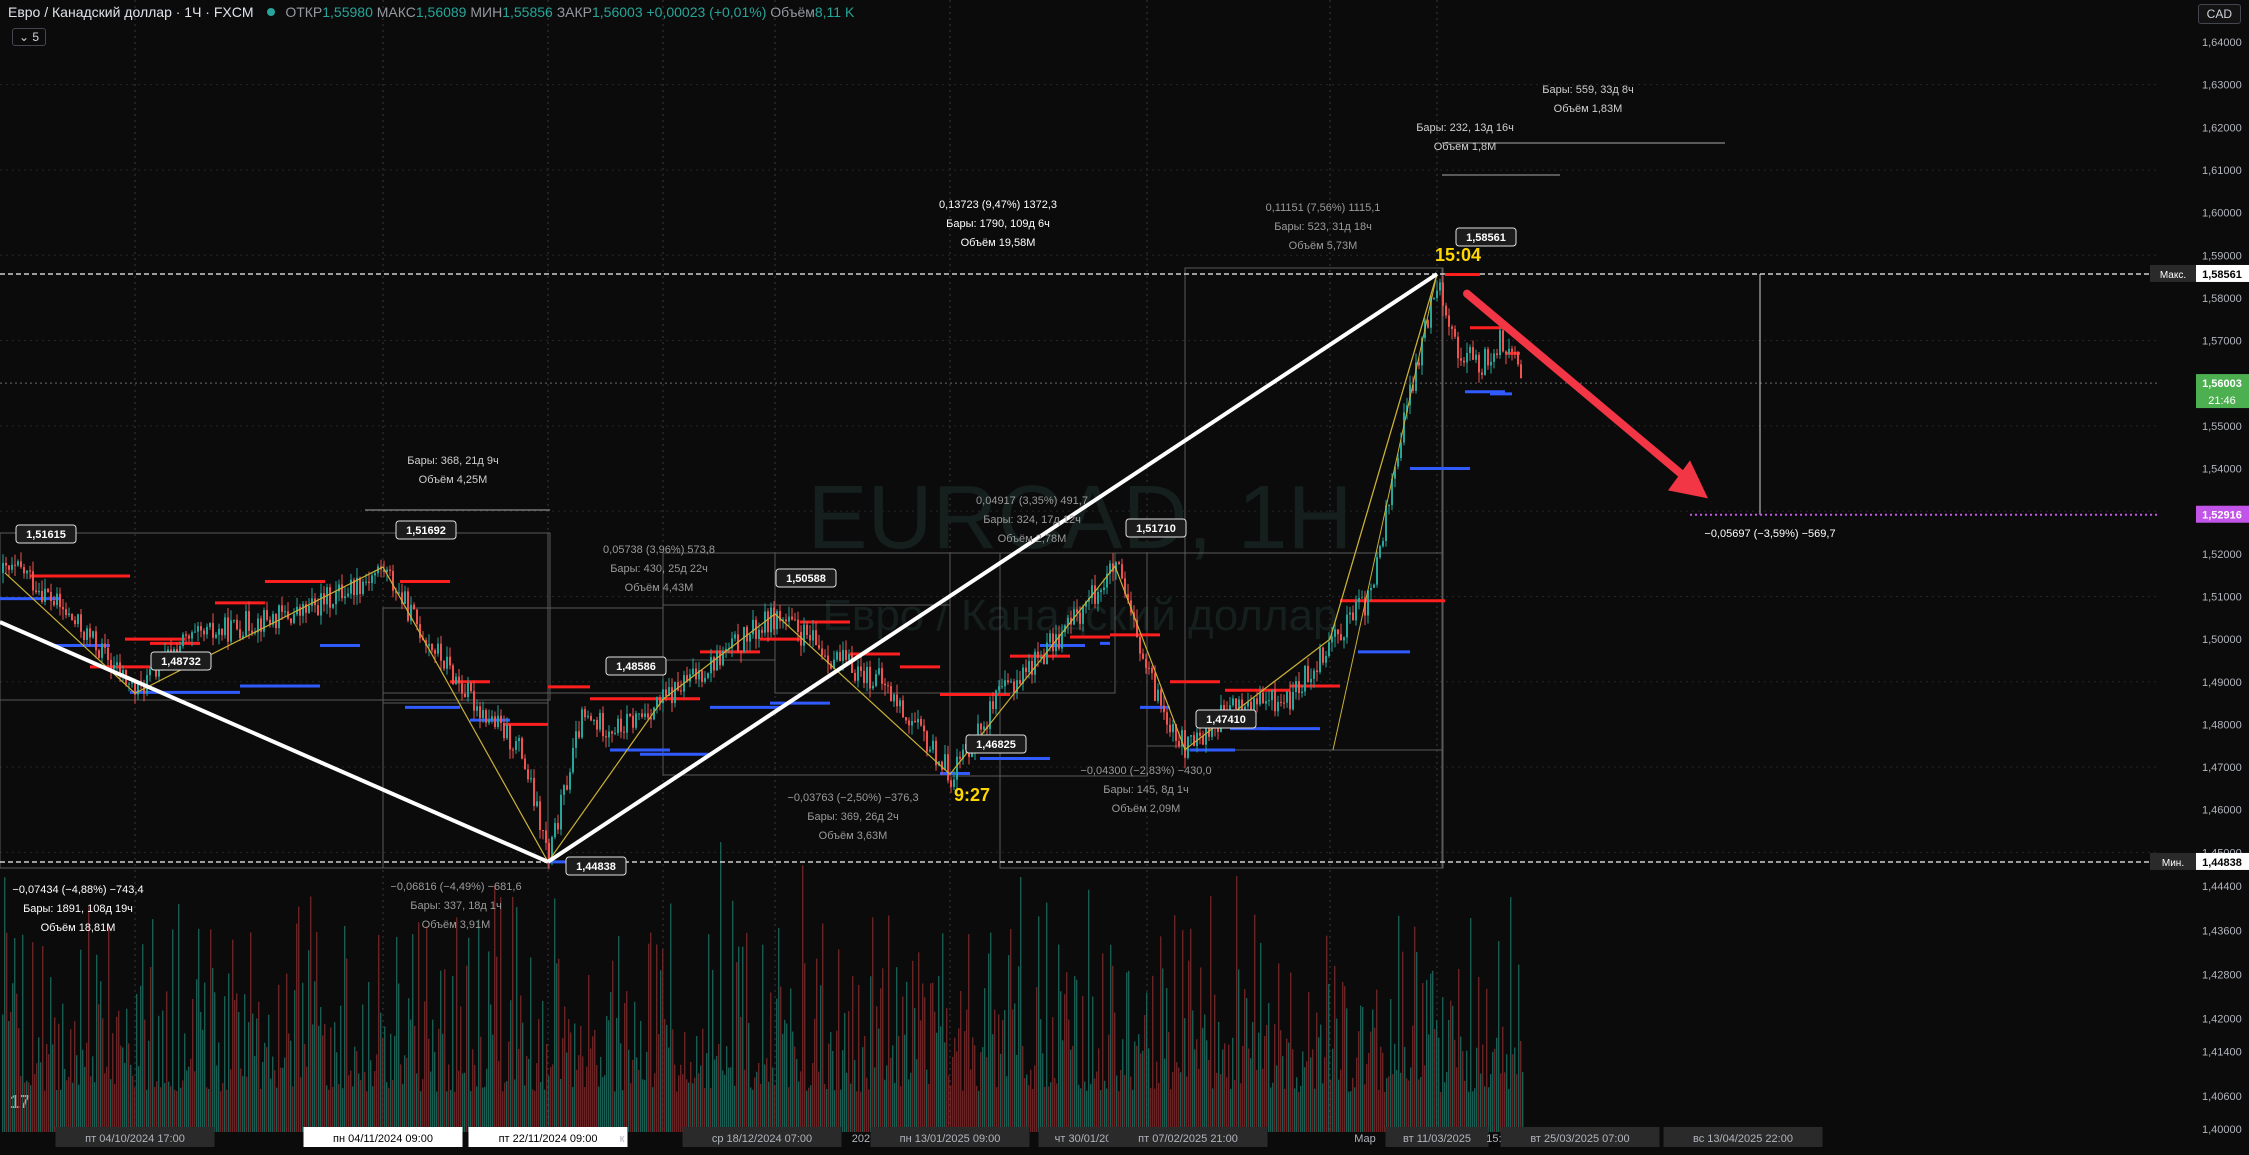  Describe the element at coordinates (950, 1139) in the screenshot. I see `time-label: пн 13/01/2025 09:00` at that location.